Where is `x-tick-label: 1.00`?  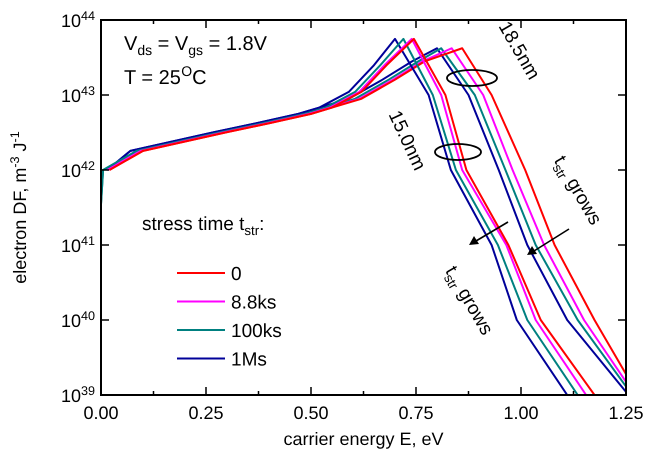 x-tick-label: 1.00 is located at coordinates (521, 413).